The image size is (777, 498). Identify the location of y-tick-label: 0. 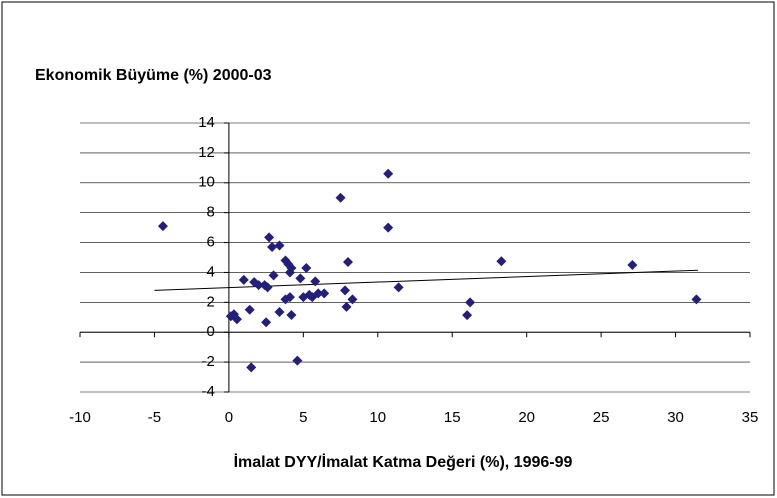
(211, 331).